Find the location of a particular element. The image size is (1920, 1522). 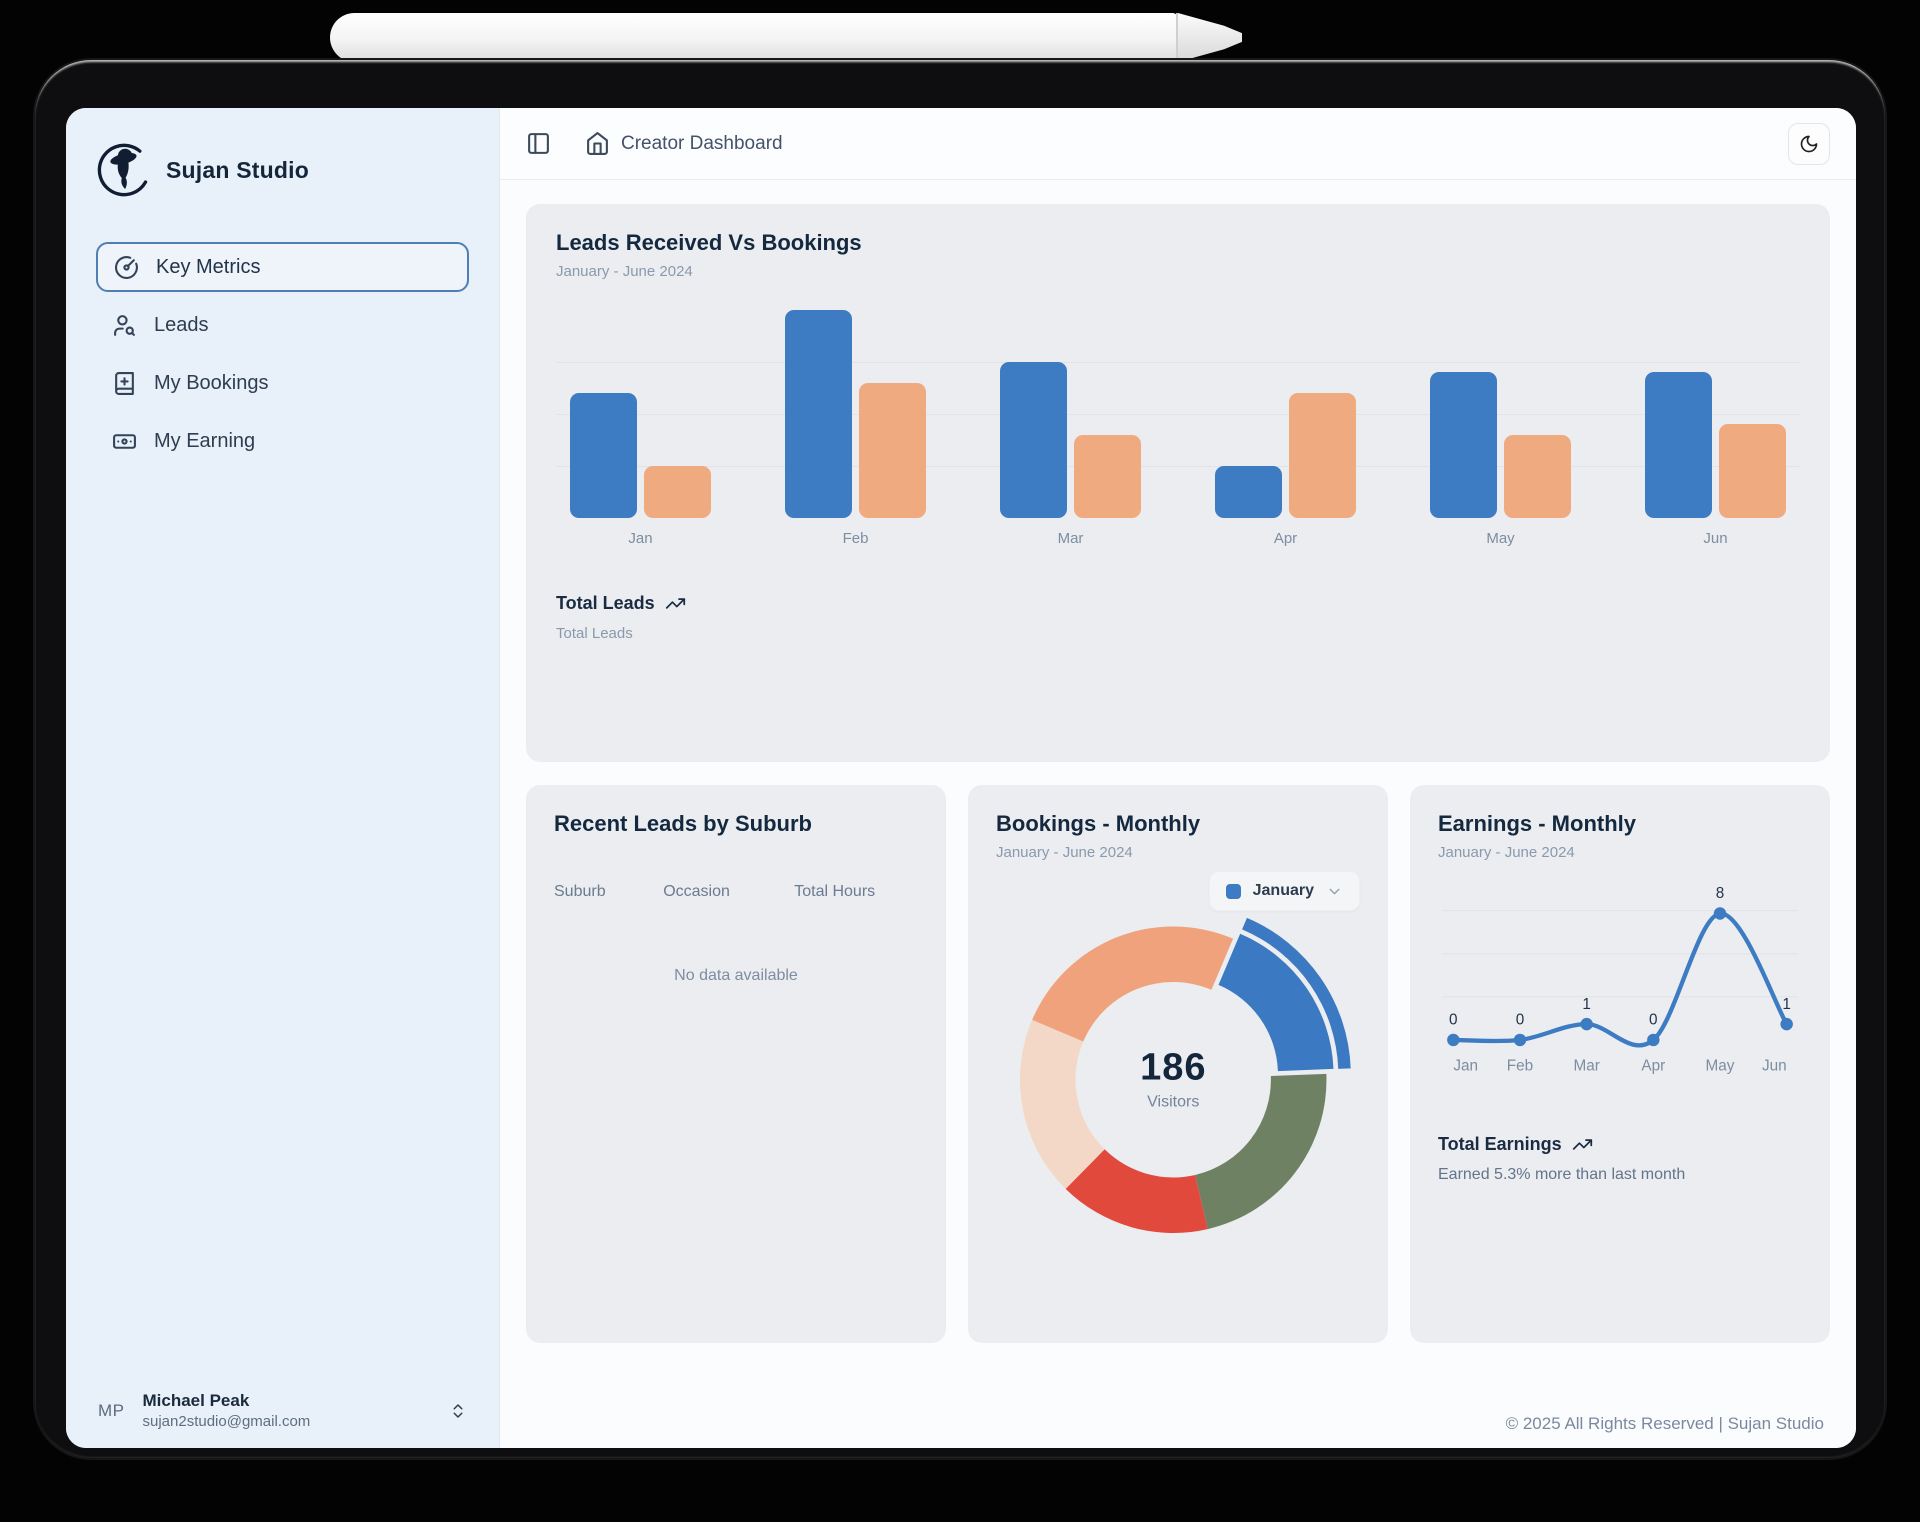

gauge-icon is located at coordinates (126, 267).